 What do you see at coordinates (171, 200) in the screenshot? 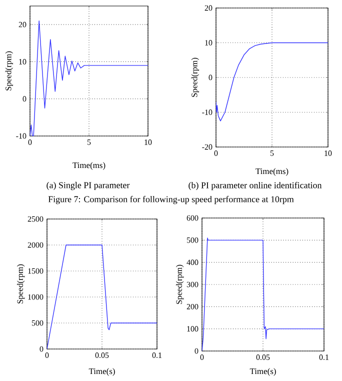
I see `caption: Figure 7: Comparison for following-up speed performance at 10rpm` at bounding box center [171, 200].